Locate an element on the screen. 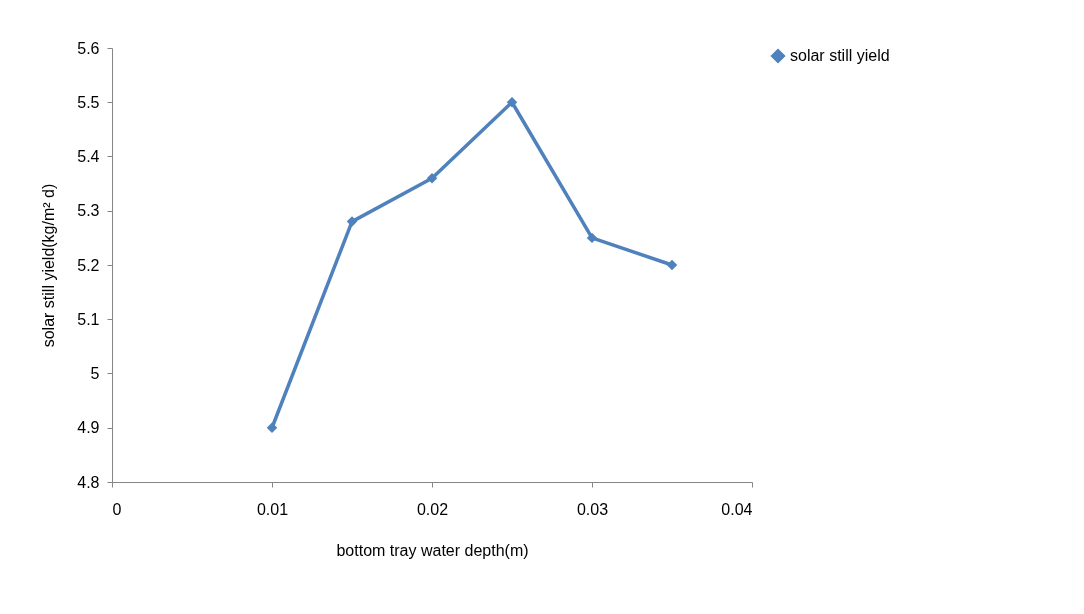 This screenshot has width=1084, height=614. legend-label: solar still yield is located at coordinates (840, 55).